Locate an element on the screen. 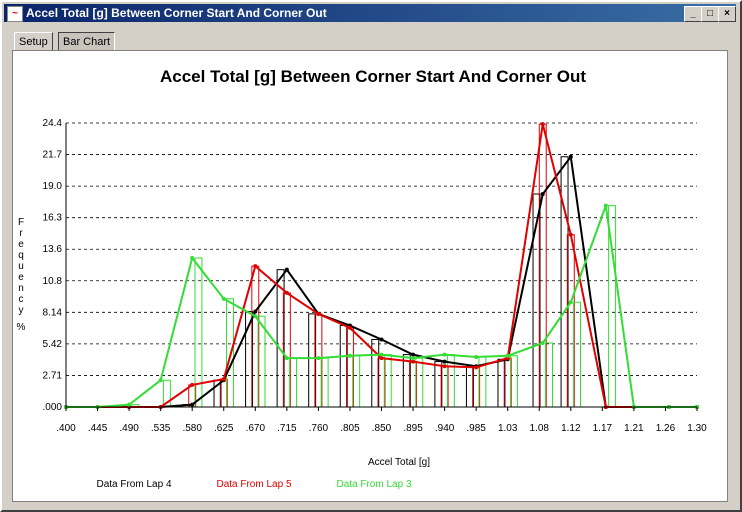  legend-entry: Data From Lap 4 is located at coordinates (133, 484).